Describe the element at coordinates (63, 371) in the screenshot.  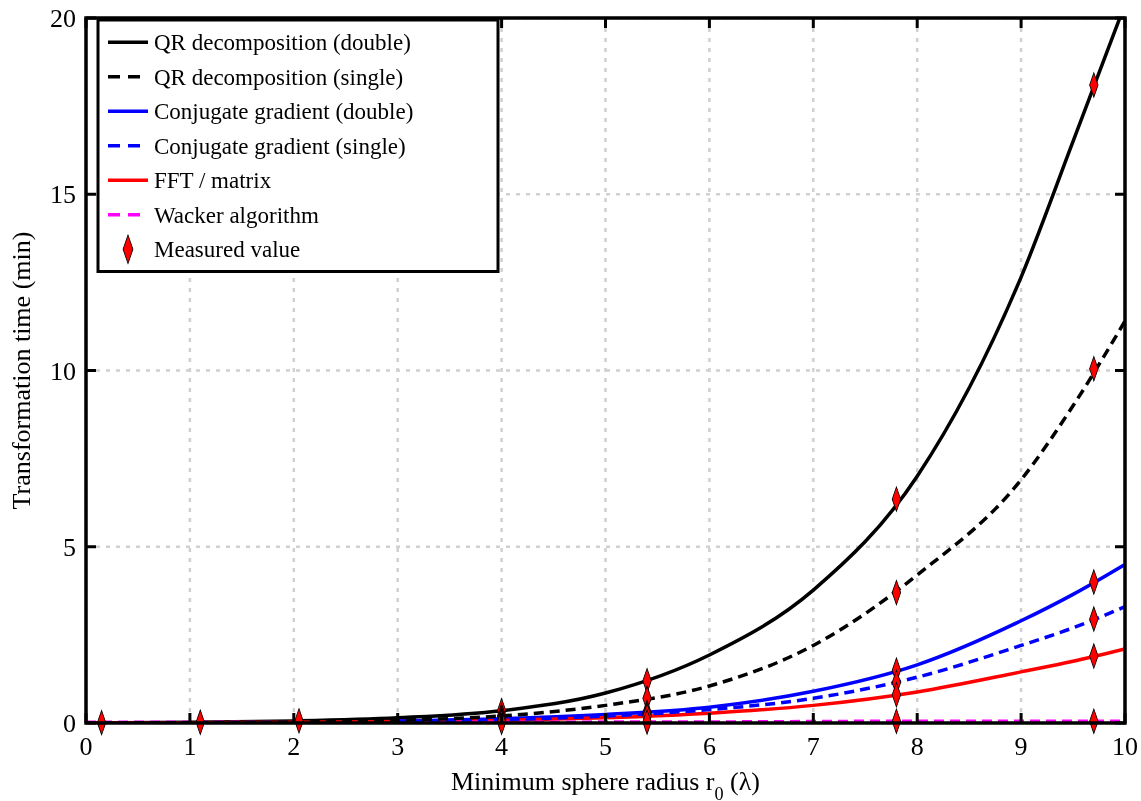
I see `y-tick-label: 10` at that location.